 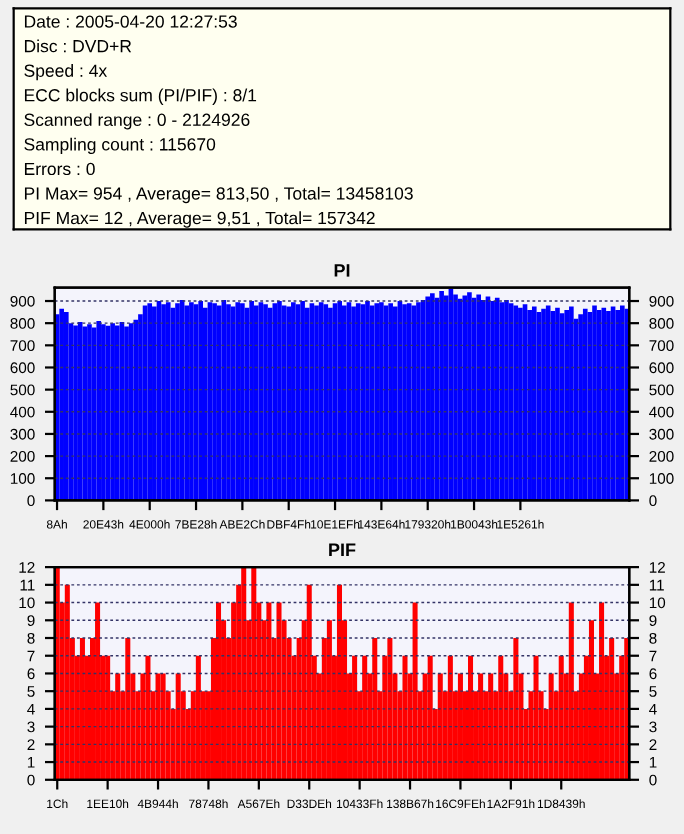 What do you see at coordinates (130, 21) in the screenshot?
I see `text: Date : 2005-04-20 12:27:53` at bounding box center [130, 21].